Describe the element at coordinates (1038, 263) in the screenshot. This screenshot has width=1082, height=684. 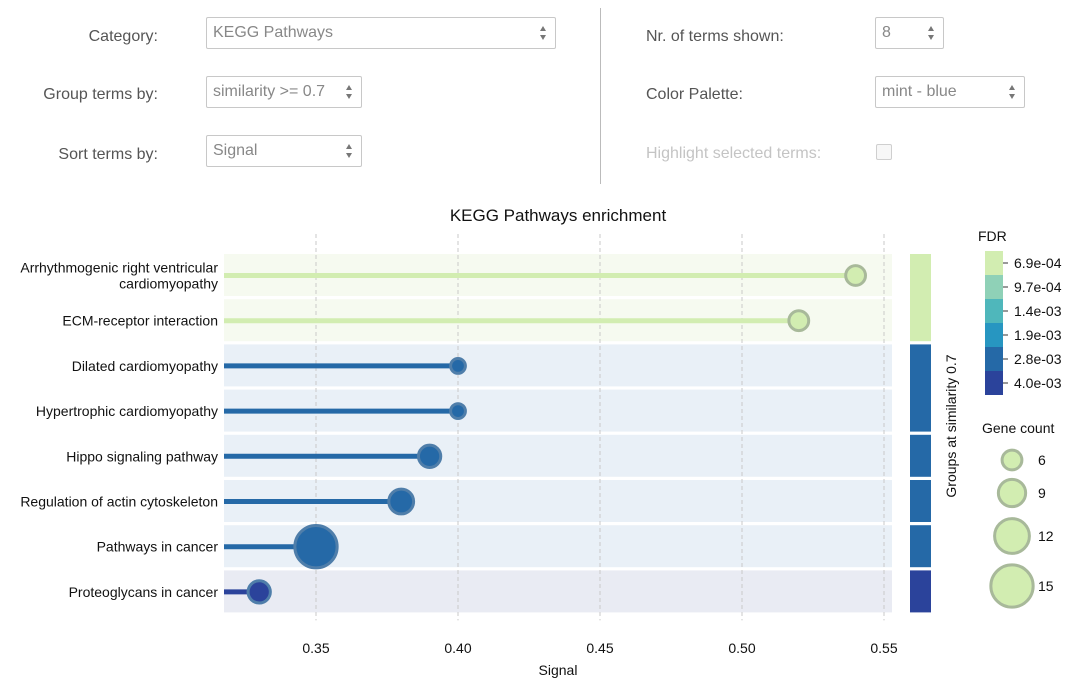
I see `fdr-label: 6.9e-04` at that location.